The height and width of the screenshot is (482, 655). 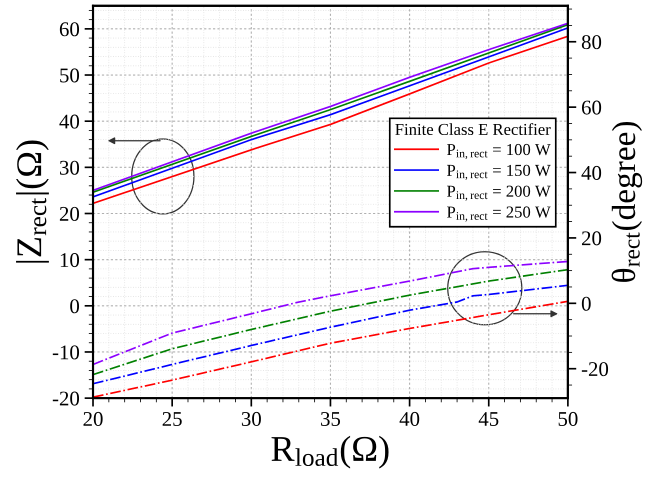 I want to click on y2-tick-label: 40, so click(x=591, y=173).